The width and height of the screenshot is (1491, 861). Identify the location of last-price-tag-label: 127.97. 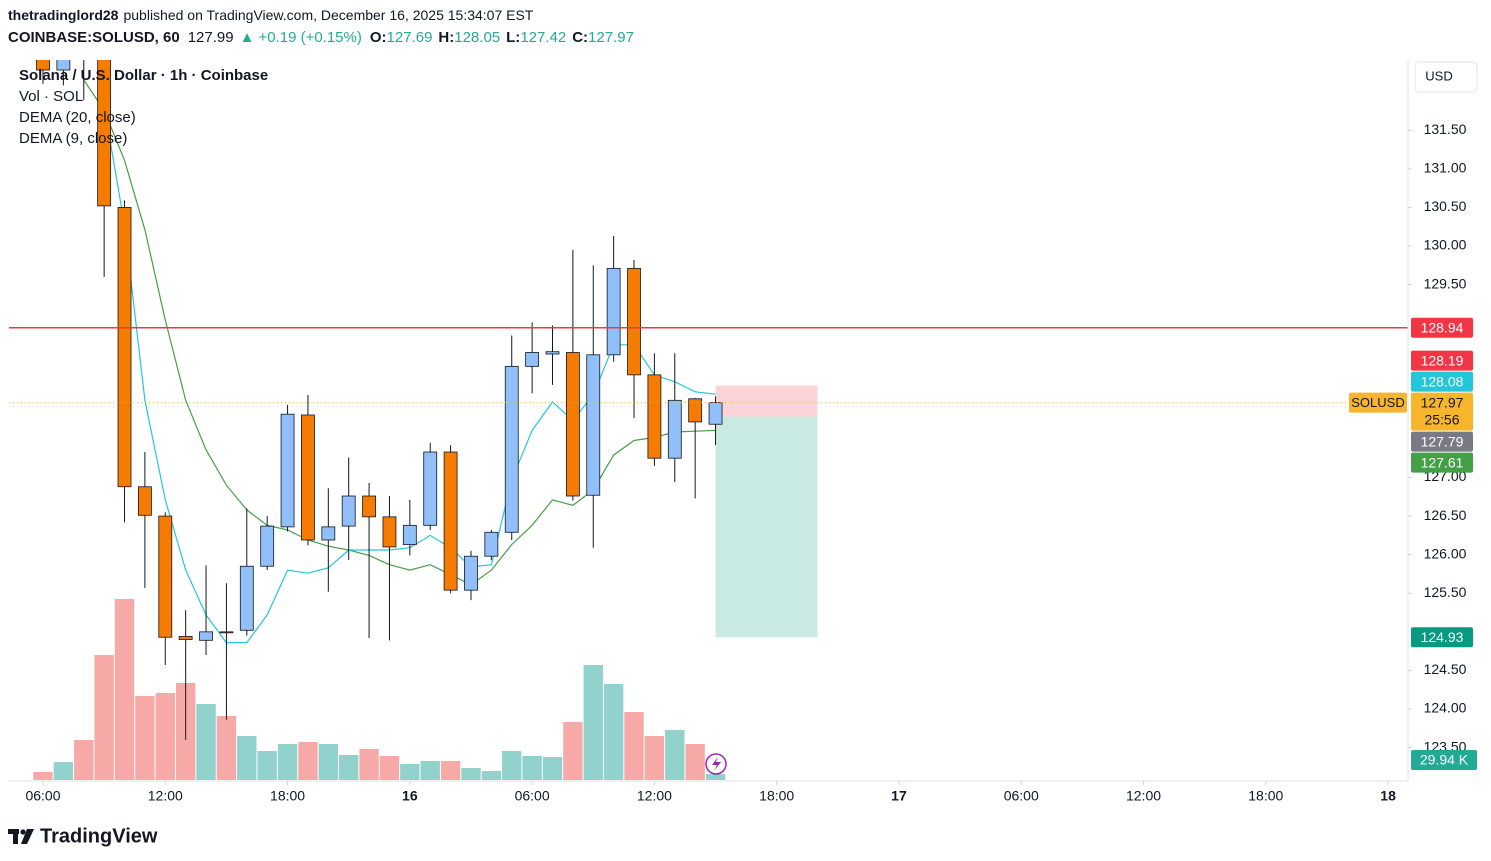
(1442, 402).